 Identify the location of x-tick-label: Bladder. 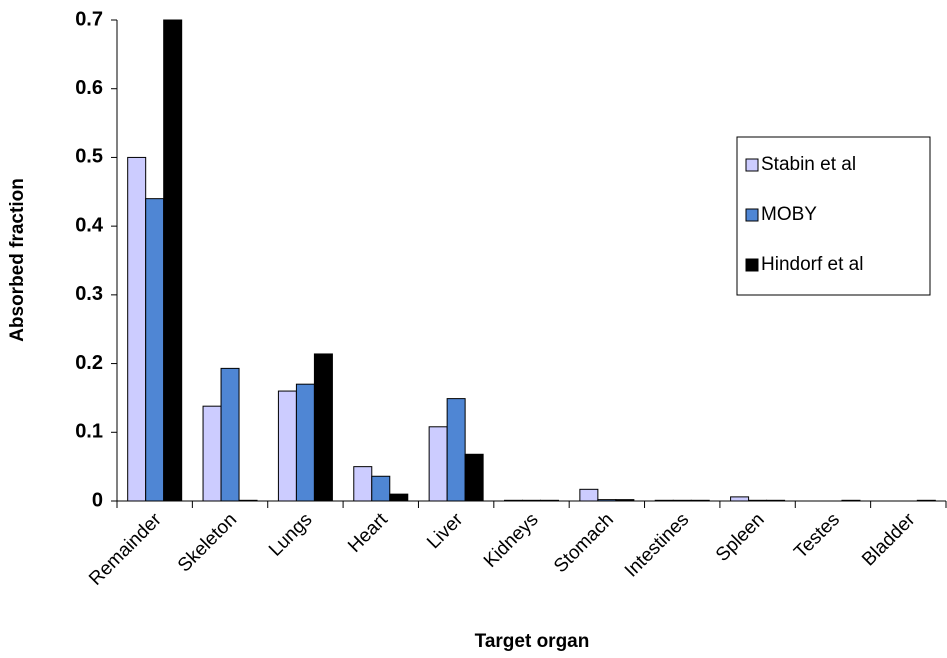
(889, 540).